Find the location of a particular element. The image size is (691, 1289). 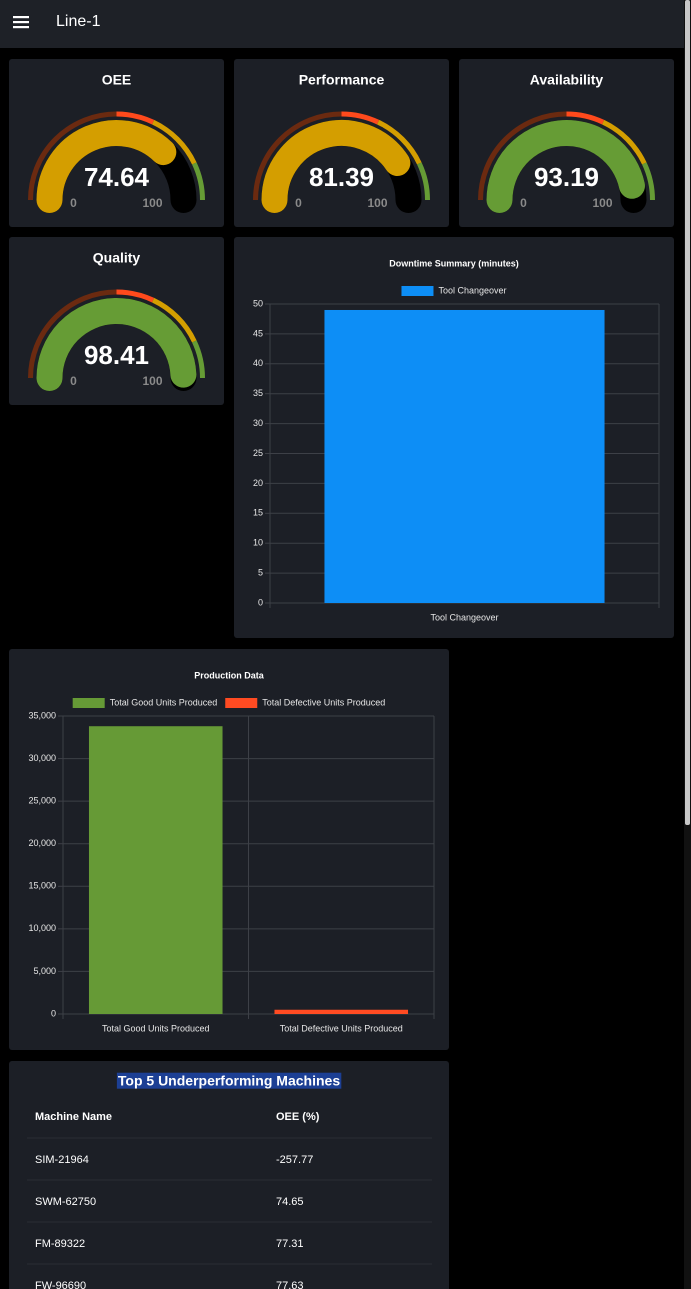

y-tick-label: 5 is located at coordinates (260, 572).